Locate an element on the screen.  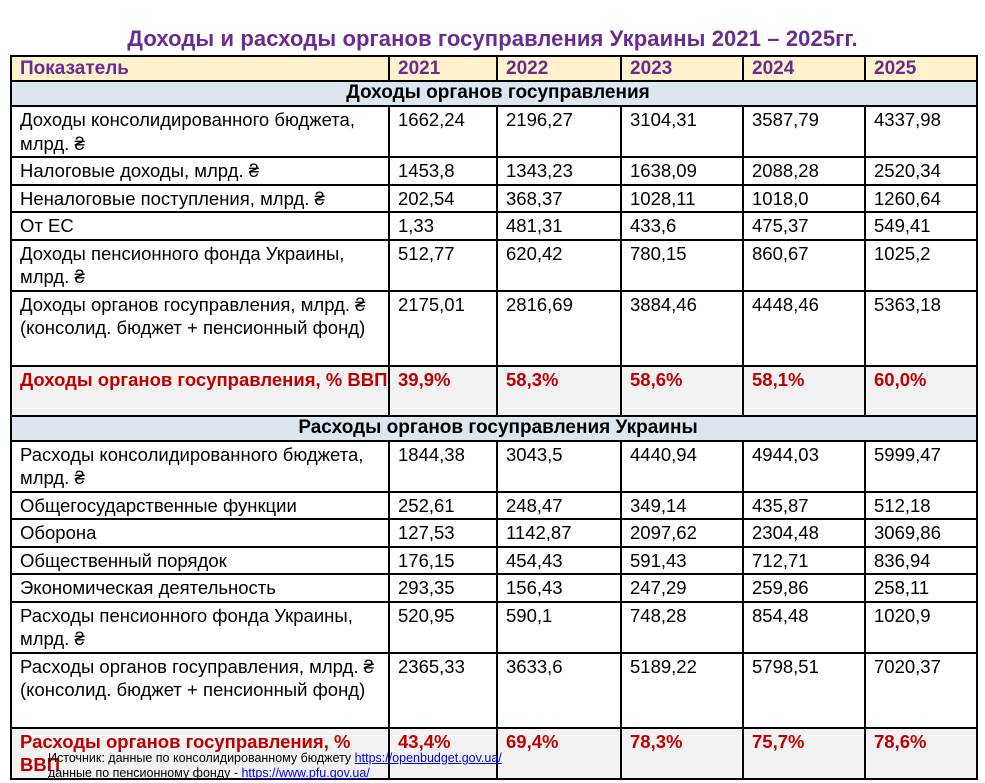
value-cell: 248,47 is located at coordinates (559, 505).